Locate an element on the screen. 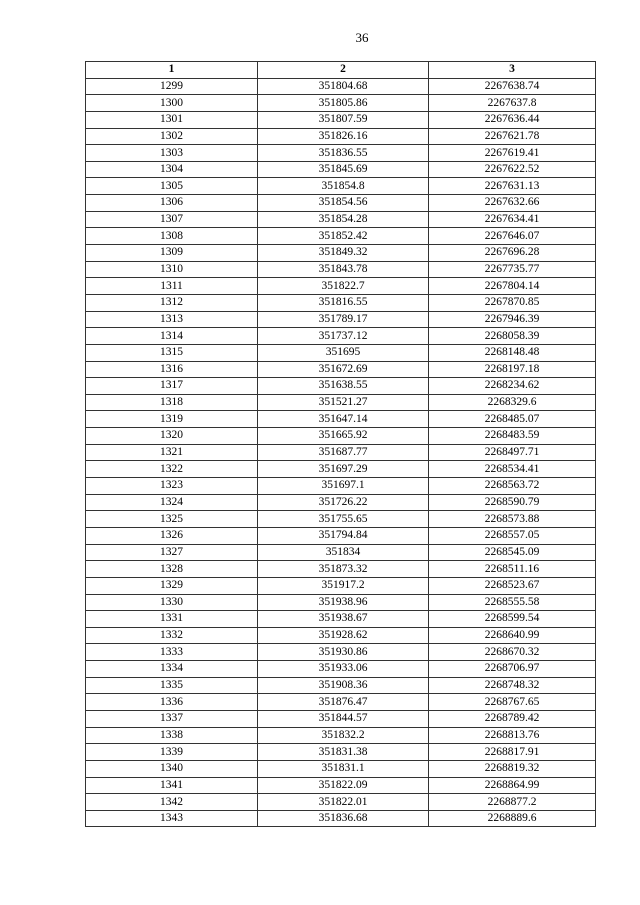 The image size is (640, 905). table-row: 1318 351521.27 2268329.6 is located at coordinates (340, 402).